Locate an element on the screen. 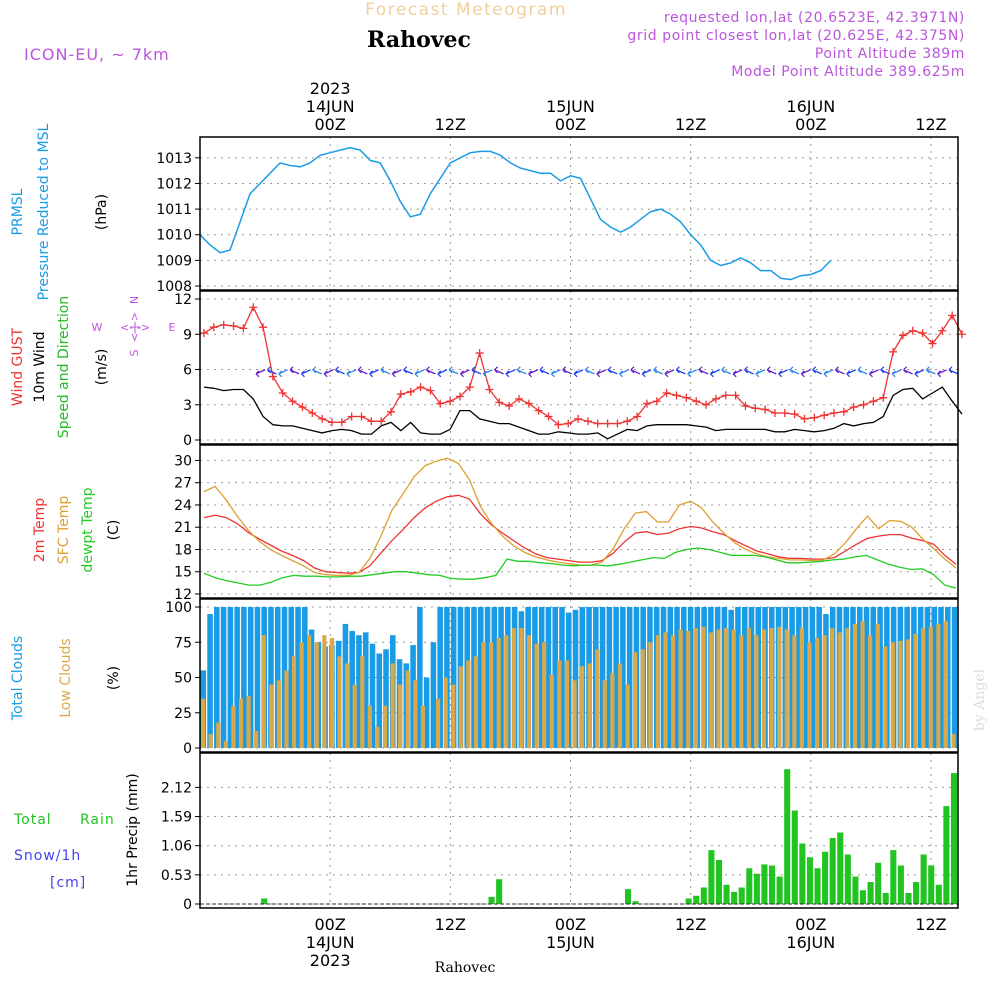 This screenshot has height=1000, width=1000. y-tick-label: 25 is located at coordinates (183, 714).